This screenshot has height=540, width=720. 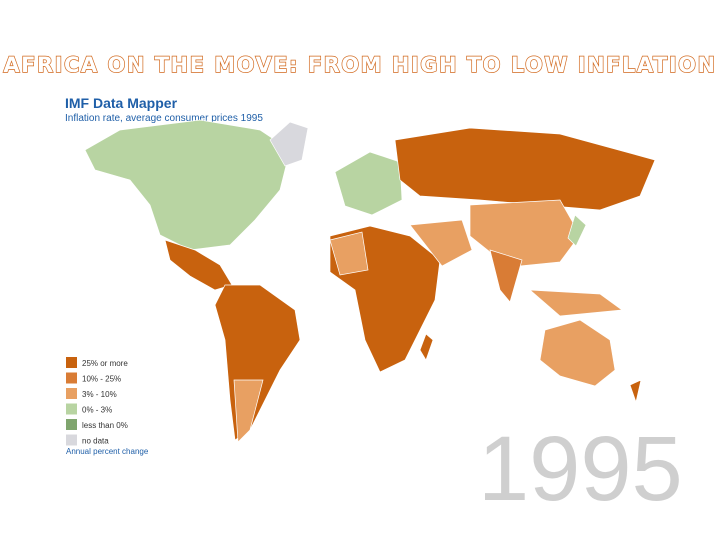 I want to click on west-africa, so click(x=349, y=253).